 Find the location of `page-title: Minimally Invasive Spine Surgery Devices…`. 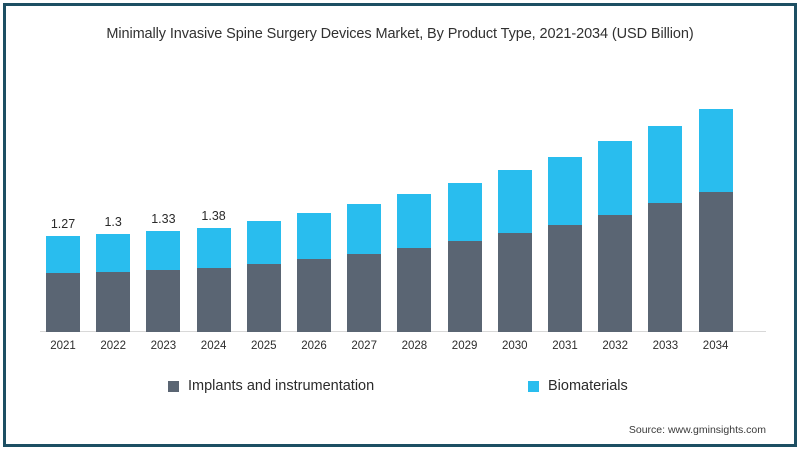

page-title: Minimally Invasive Spine Surgery Devices… is located at coordinates (400, 34).